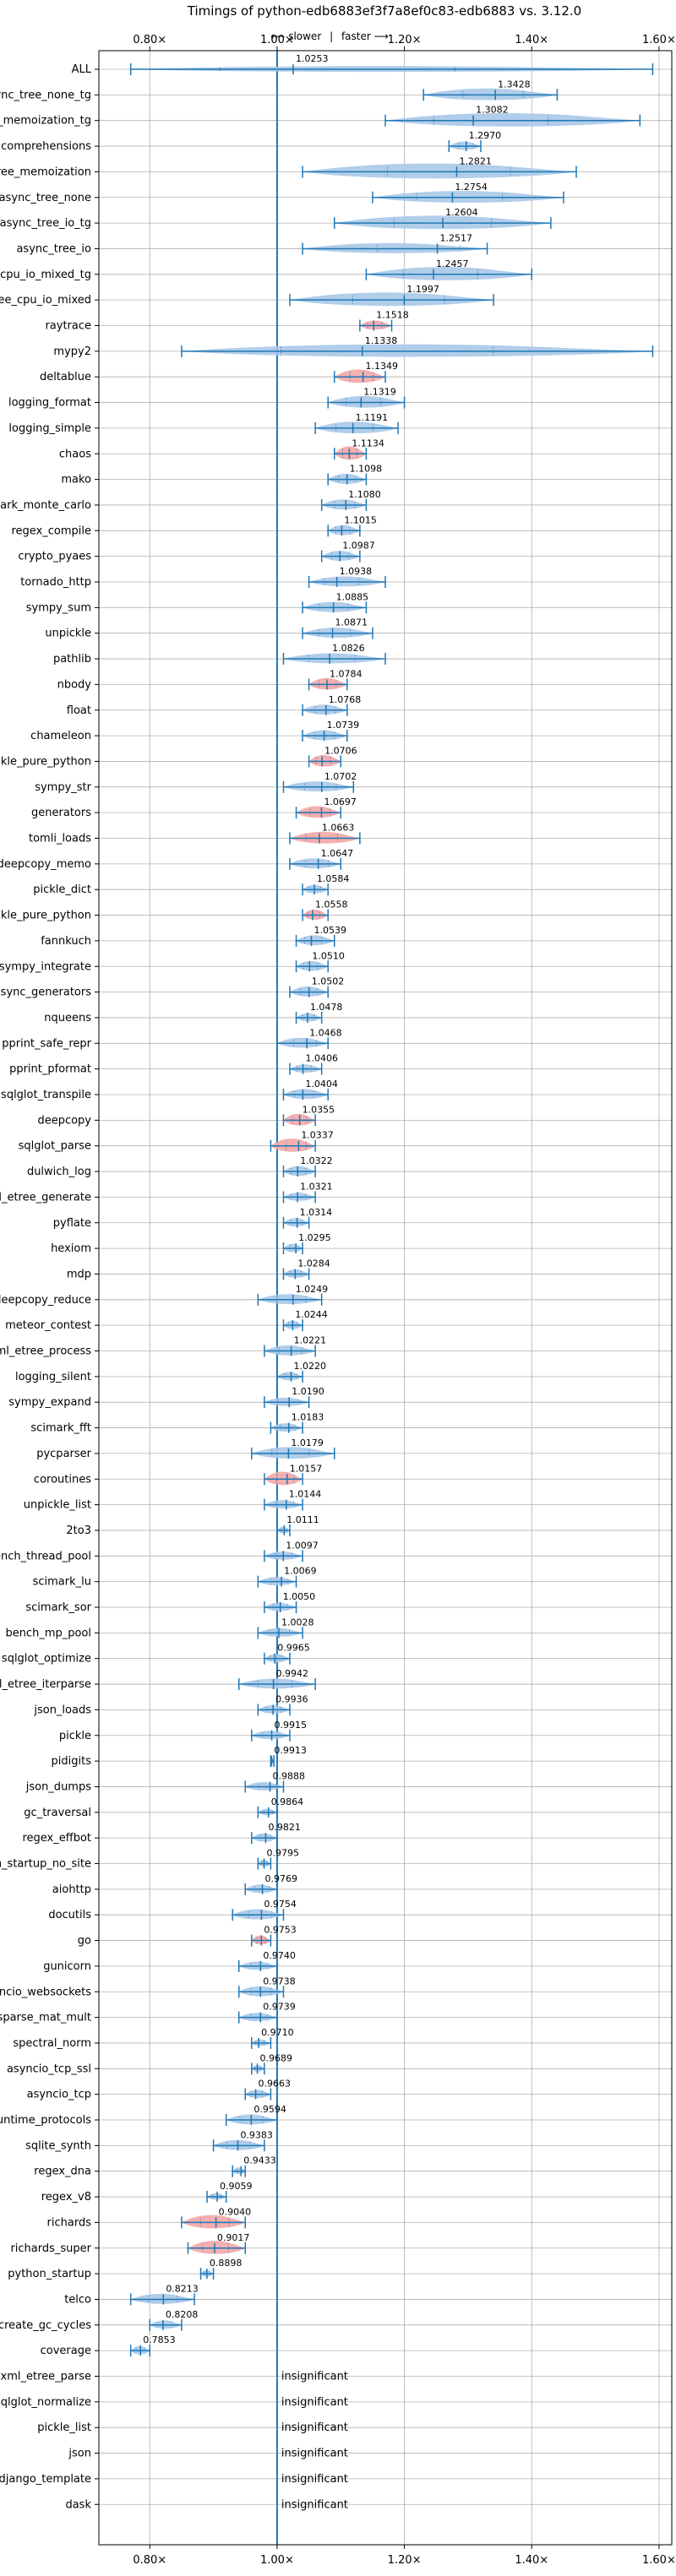 The image size is (676, 2576). What do you see at coordinates (313, 1263) in the screenshot?
I see `value-label: 1.0284` at bounding box center [313, 1263].